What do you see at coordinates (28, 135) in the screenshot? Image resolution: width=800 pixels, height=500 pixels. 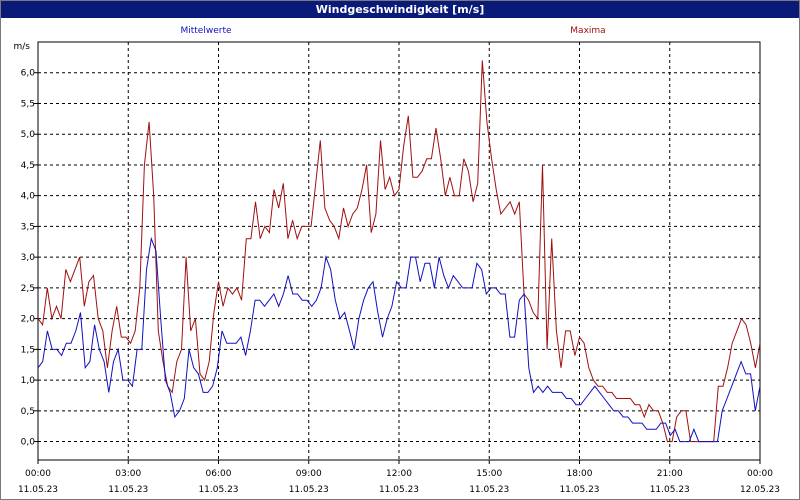 I see `y-tick-label: 5,0` at bounding box center [28, 135].